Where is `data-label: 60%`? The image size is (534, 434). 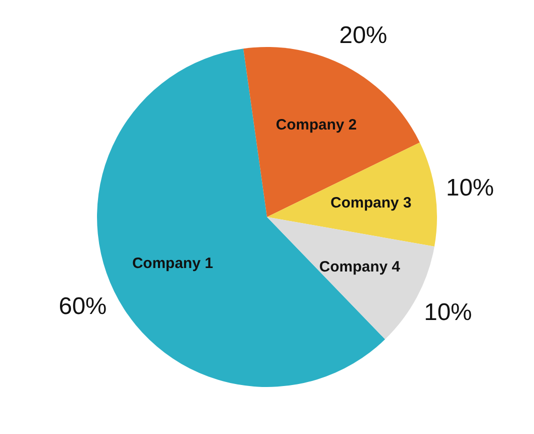 data-label: 60% is located at coordinates (82, 306).